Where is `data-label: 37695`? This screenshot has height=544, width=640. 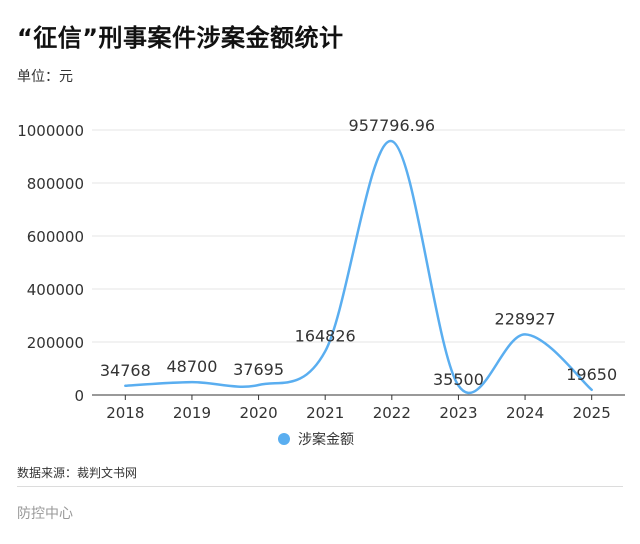
data-label: 37695 is located at coordinates (258, 369).